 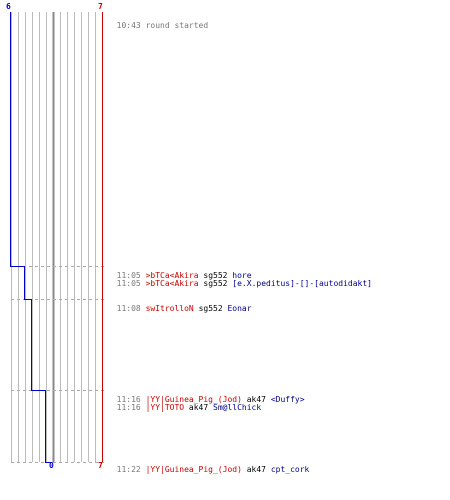 What do you see at coordinates (58, 364) in the screenshot?
I see `event-guide-lines` at bounding box center [58, 364].